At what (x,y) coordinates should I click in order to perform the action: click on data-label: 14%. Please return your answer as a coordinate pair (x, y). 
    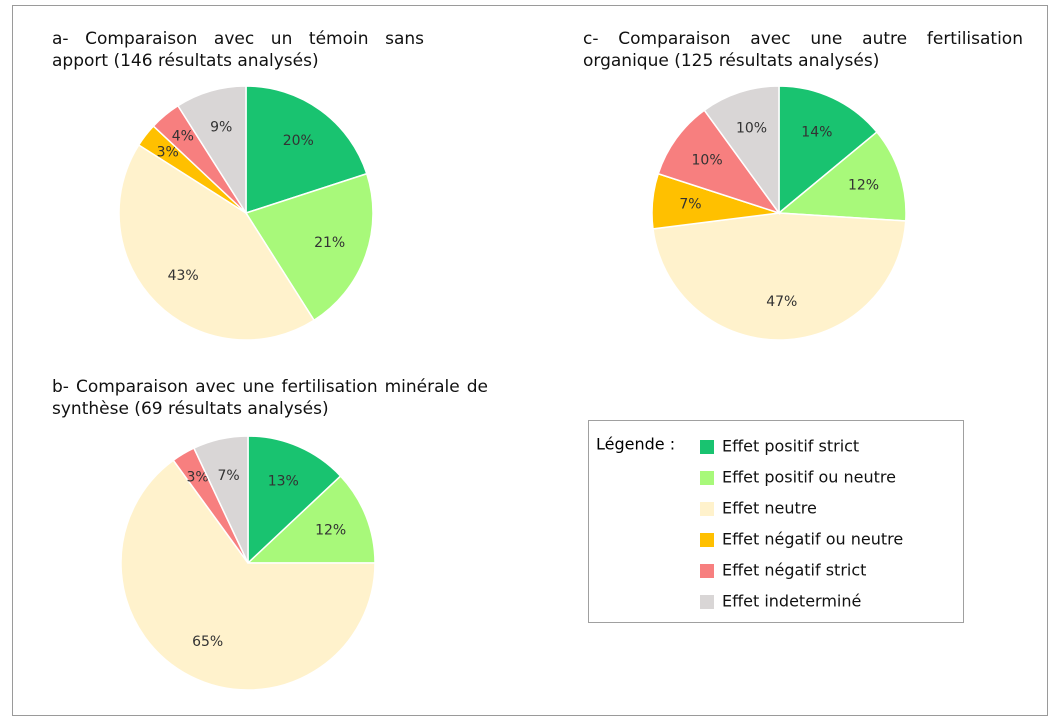
    Looking at the image, I should click on (816, 133).